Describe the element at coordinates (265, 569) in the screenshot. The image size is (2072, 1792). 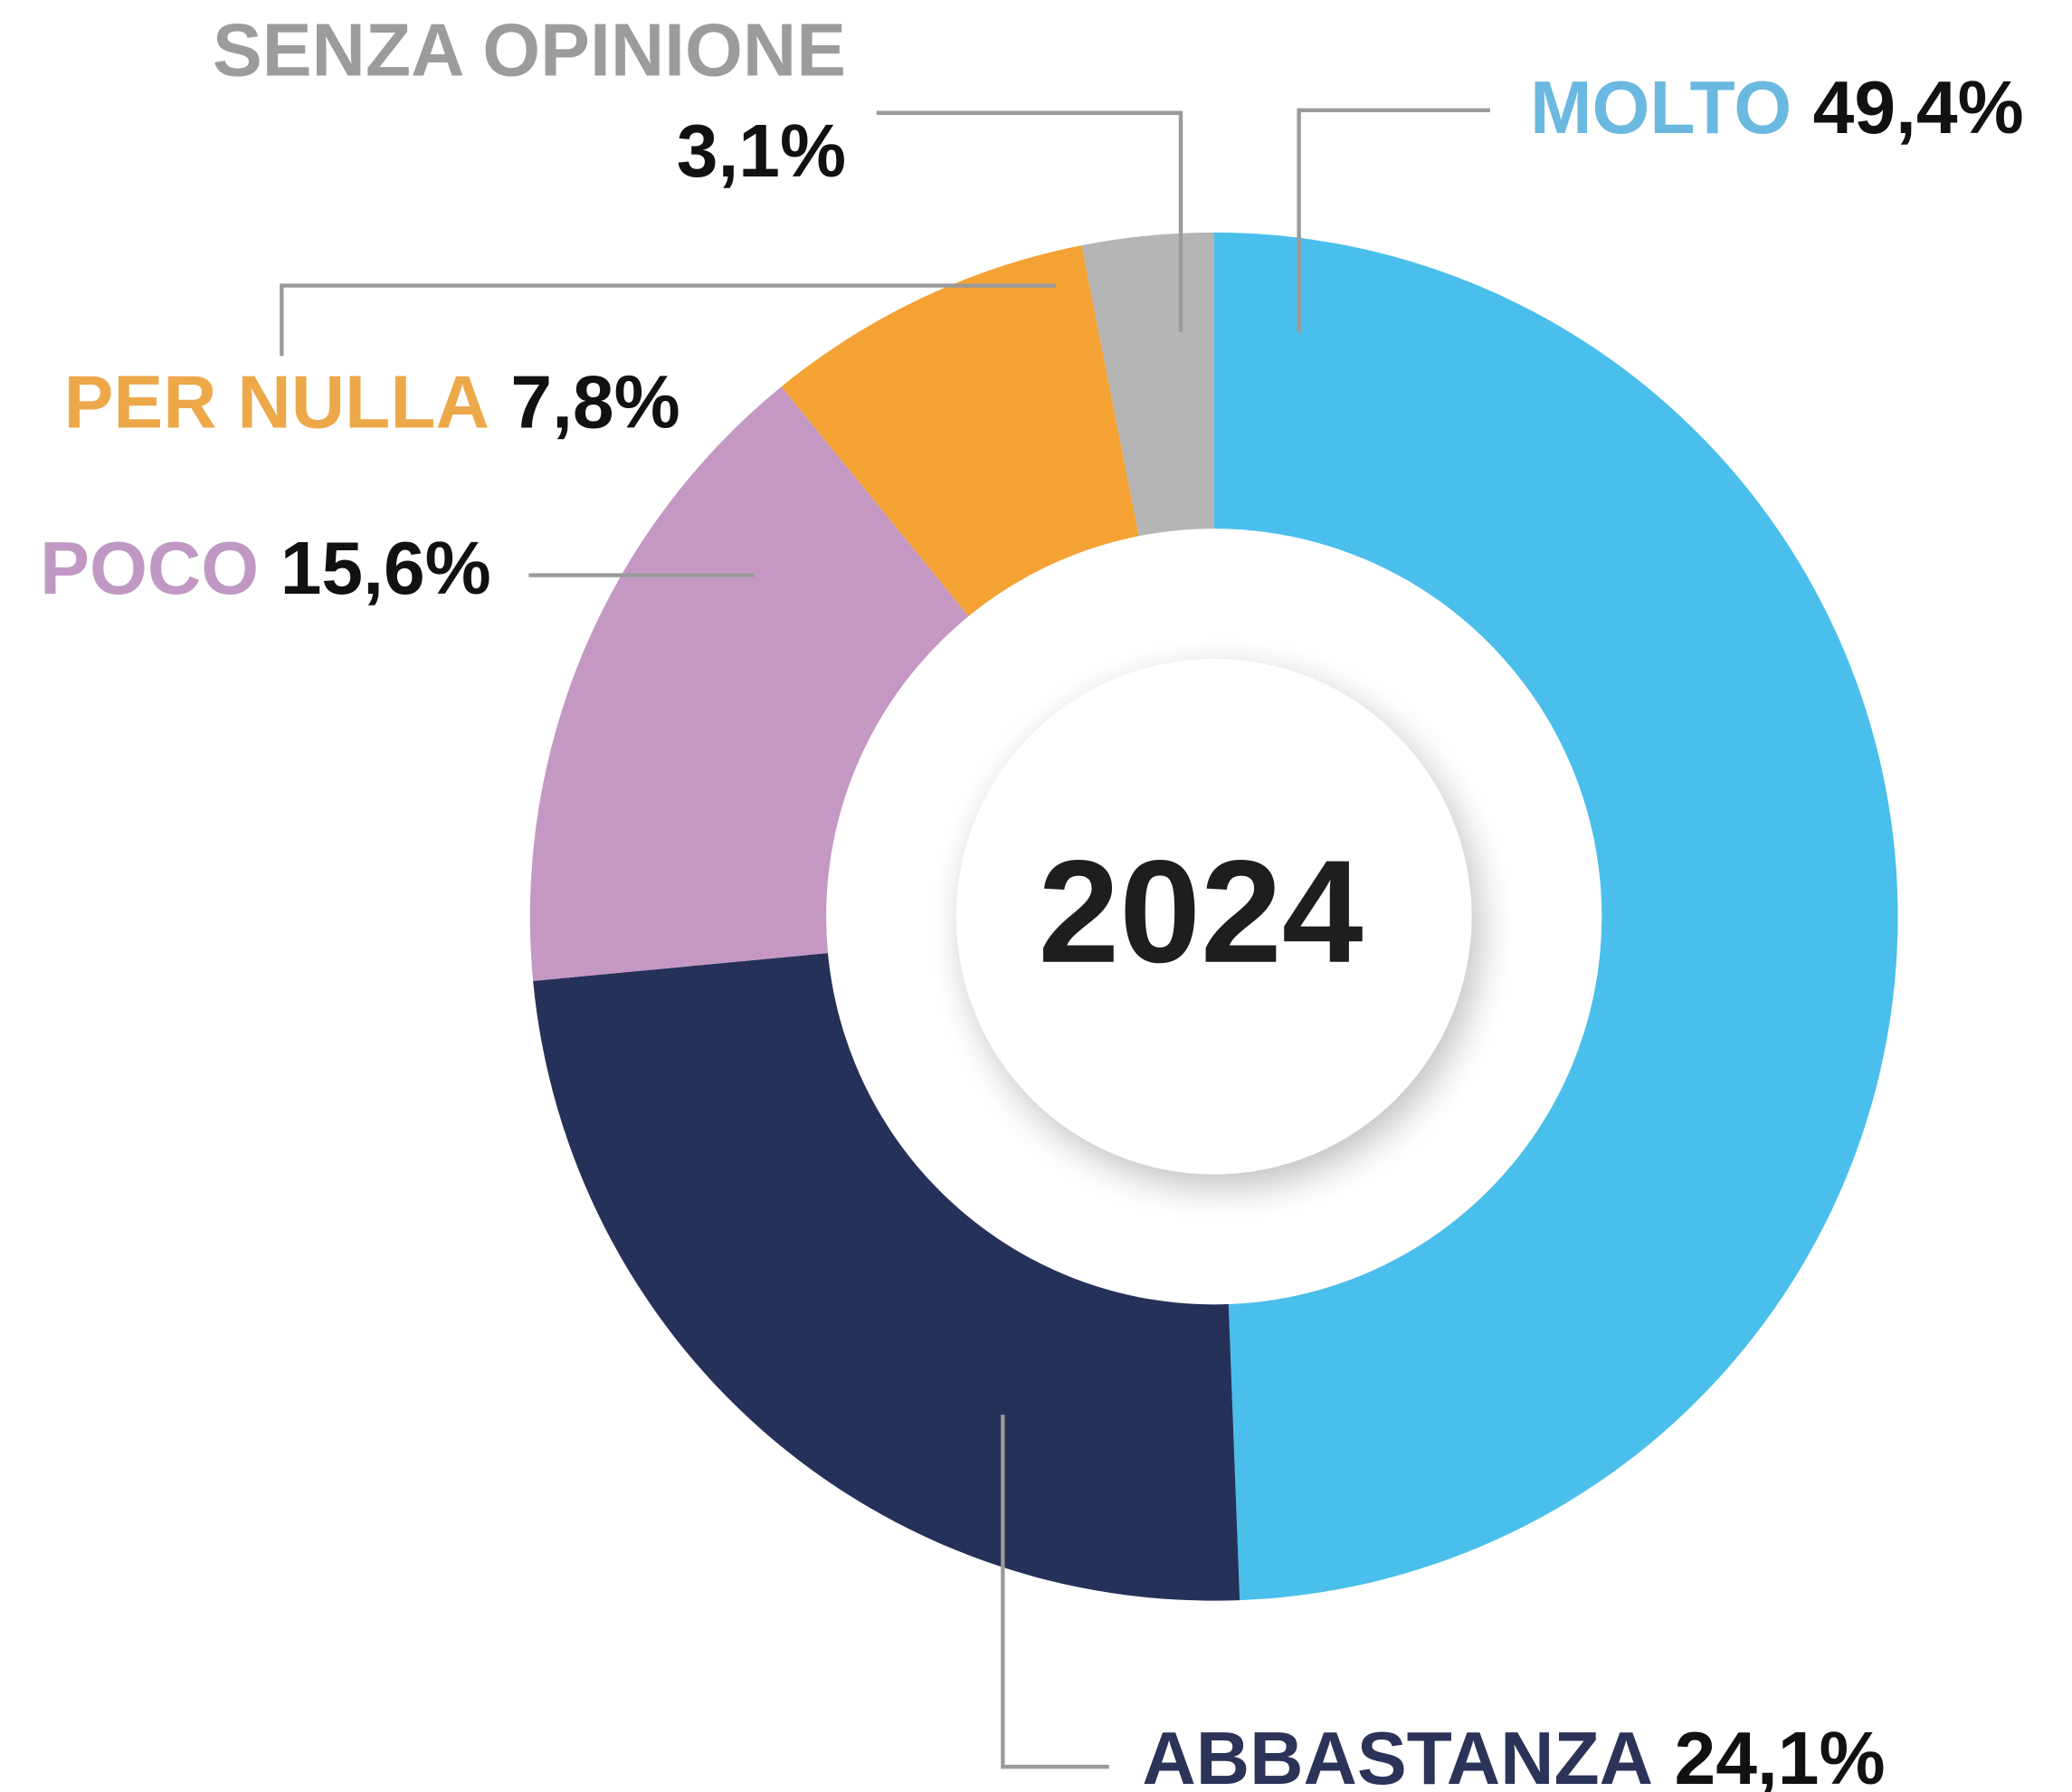
I see `slice-label: POCO 15,6%` at that location.